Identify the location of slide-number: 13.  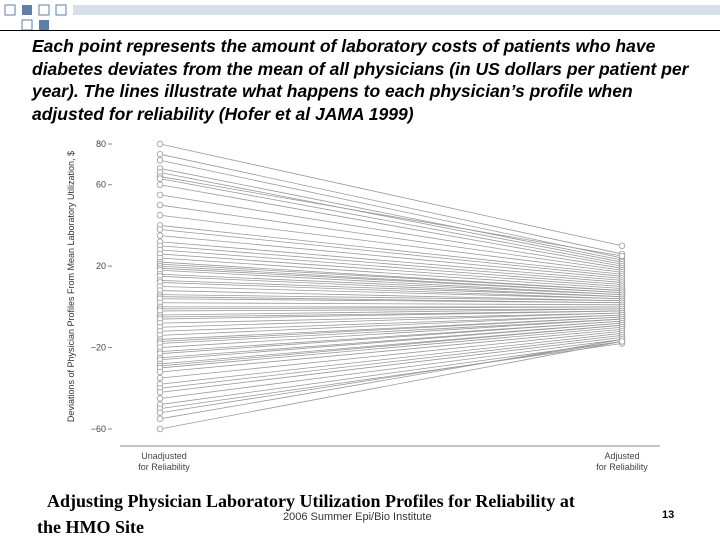
(668, 515).